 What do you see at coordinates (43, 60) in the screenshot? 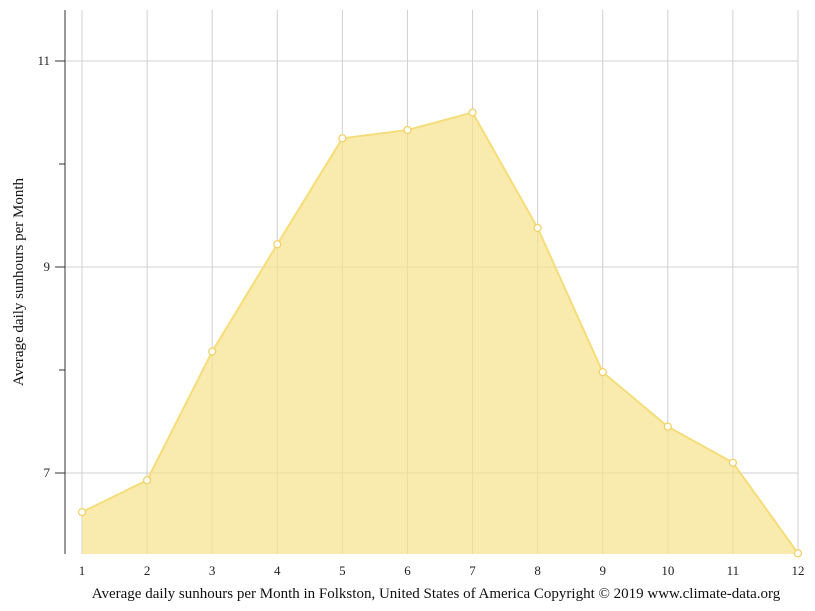
I see `y-tick-label: 11` at bounding box center [43, 60].